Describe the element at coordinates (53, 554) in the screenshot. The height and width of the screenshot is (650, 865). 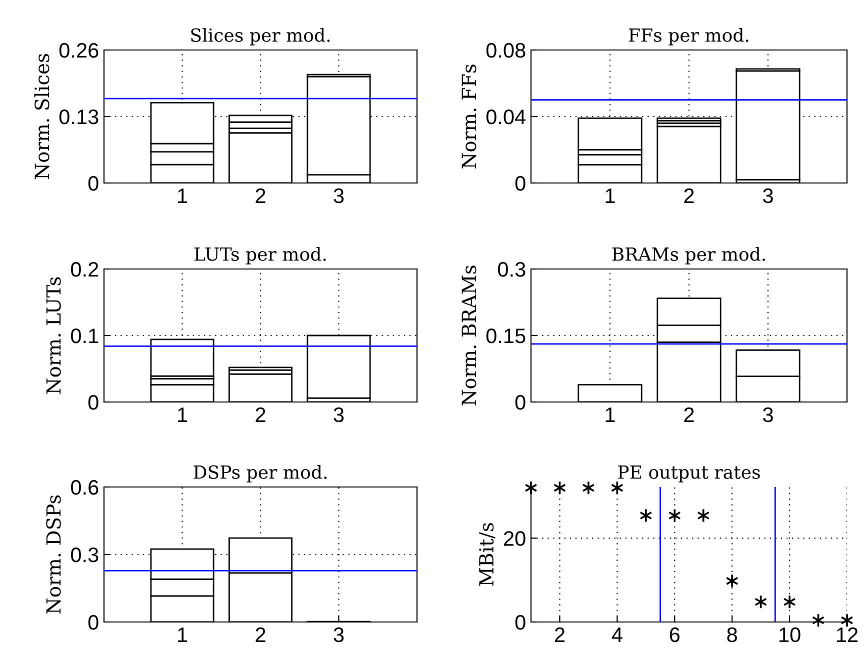
I see `y-axis-title: Norm. DSPs` at that location.